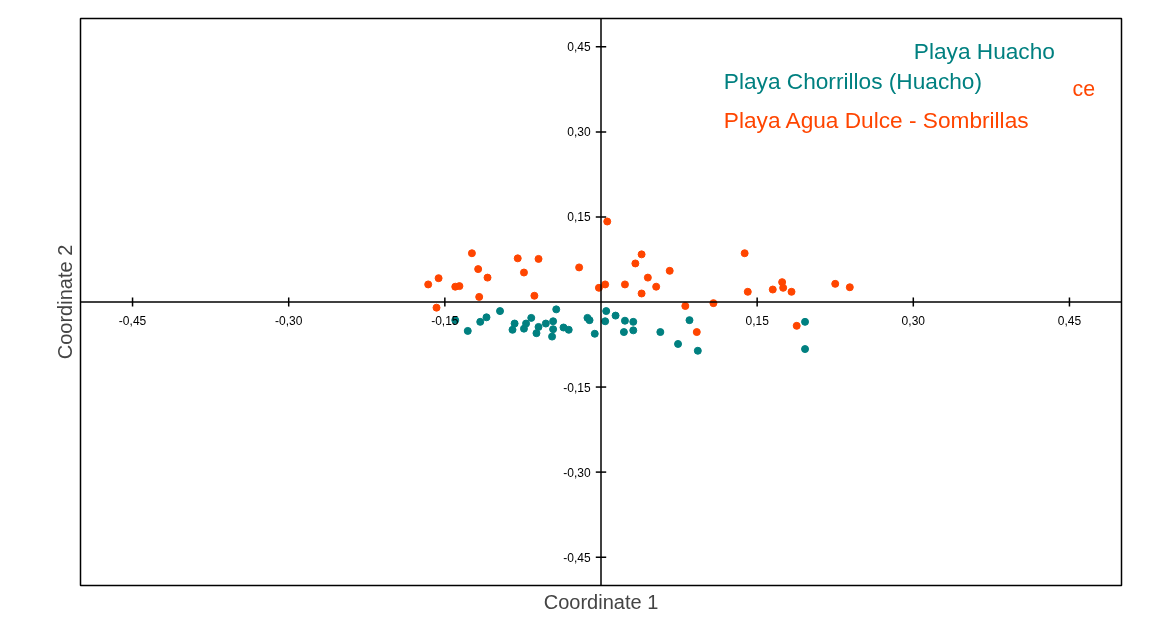  What do you see at coordinates (579, 217) in the screenshot?
I see `y-tick-label: 0,15` at bounding box center [579, 217].